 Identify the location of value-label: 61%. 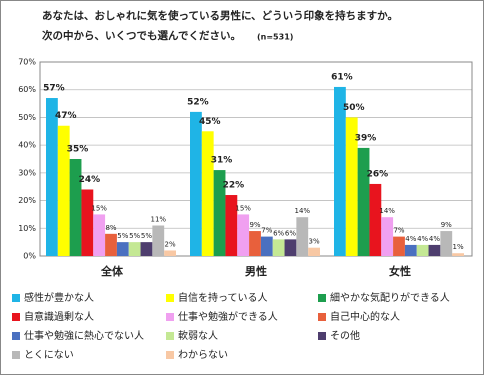
(342, 77).